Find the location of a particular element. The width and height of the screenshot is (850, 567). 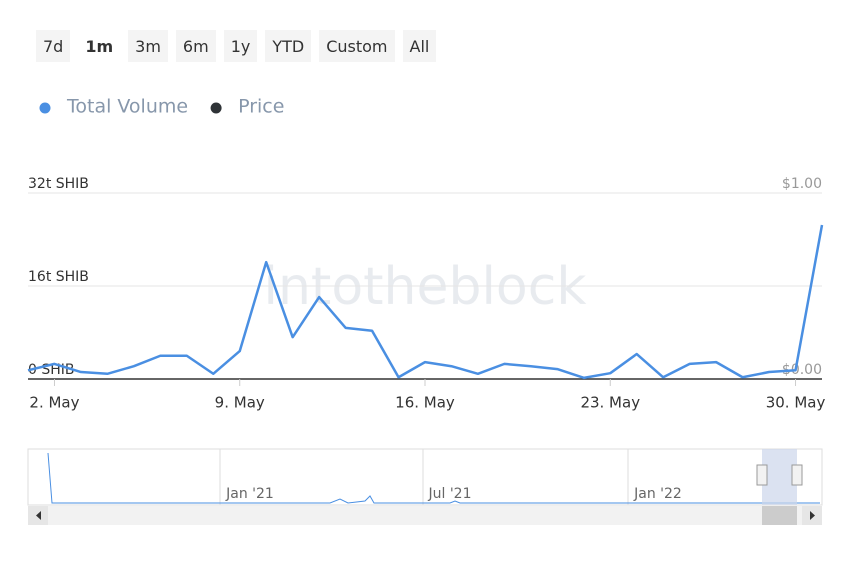

x-tick-label: 2. May is located at coordinates (54, 403).